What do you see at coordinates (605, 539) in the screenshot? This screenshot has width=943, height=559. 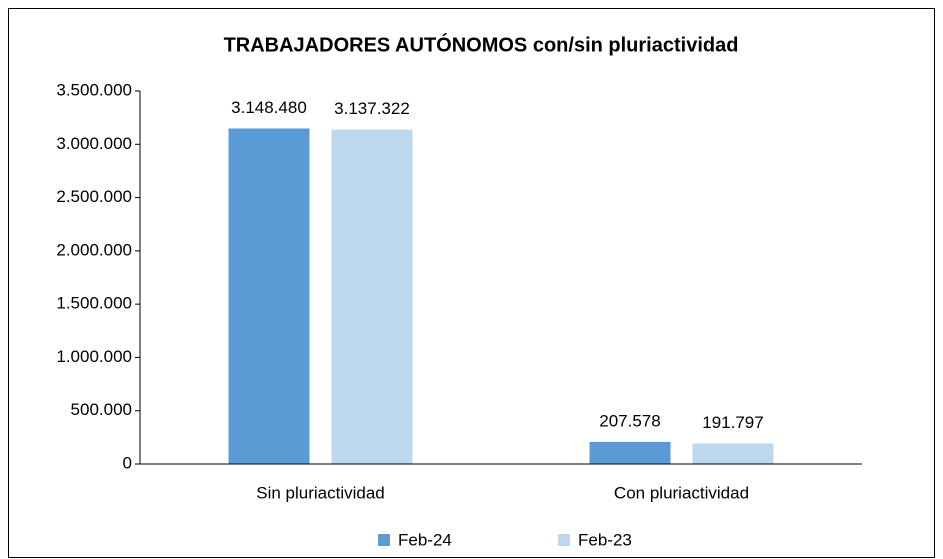 I see `legend-label: Feb-23` at bounding box center [605, 539].